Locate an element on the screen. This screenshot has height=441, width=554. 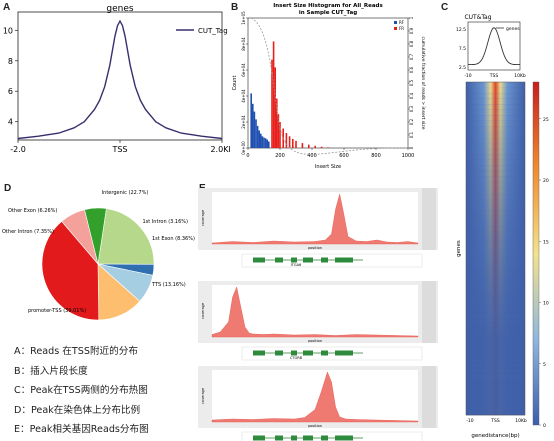
chart-title-b: Insert Size Histogram for All_Reads is located at coordinates (328, 6).